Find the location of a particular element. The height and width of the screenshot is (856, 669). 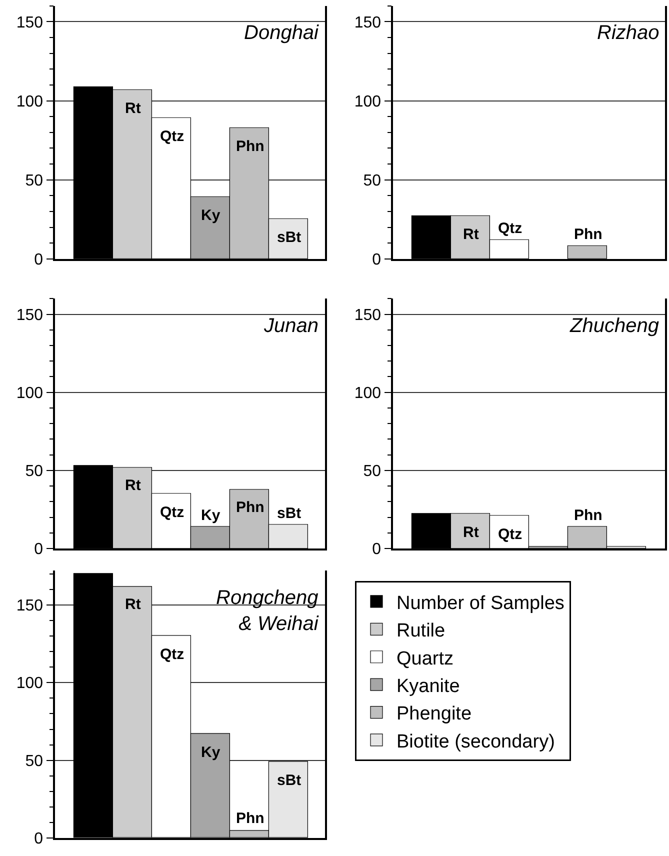

text: Zhucheng is located at coordinates (614, 326).